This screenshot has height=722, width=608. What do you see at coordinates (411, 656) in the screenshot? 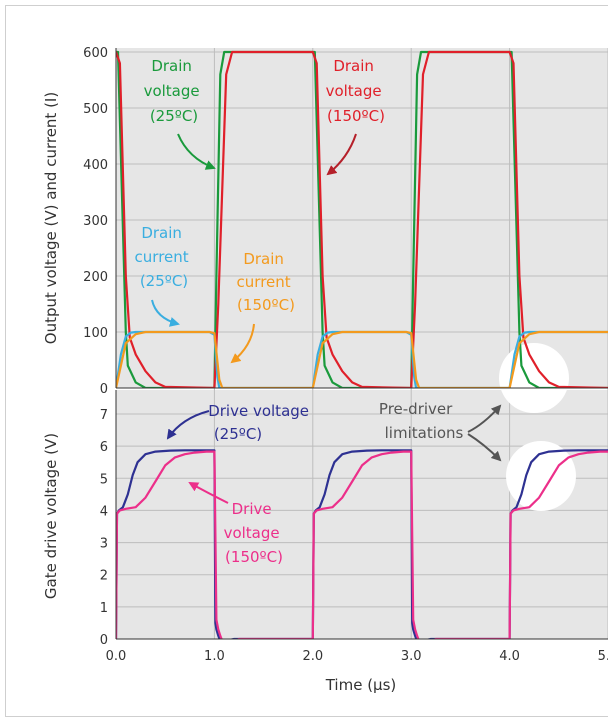
I see `x-tick-label: 3.0` at bounding box center [411, 656].